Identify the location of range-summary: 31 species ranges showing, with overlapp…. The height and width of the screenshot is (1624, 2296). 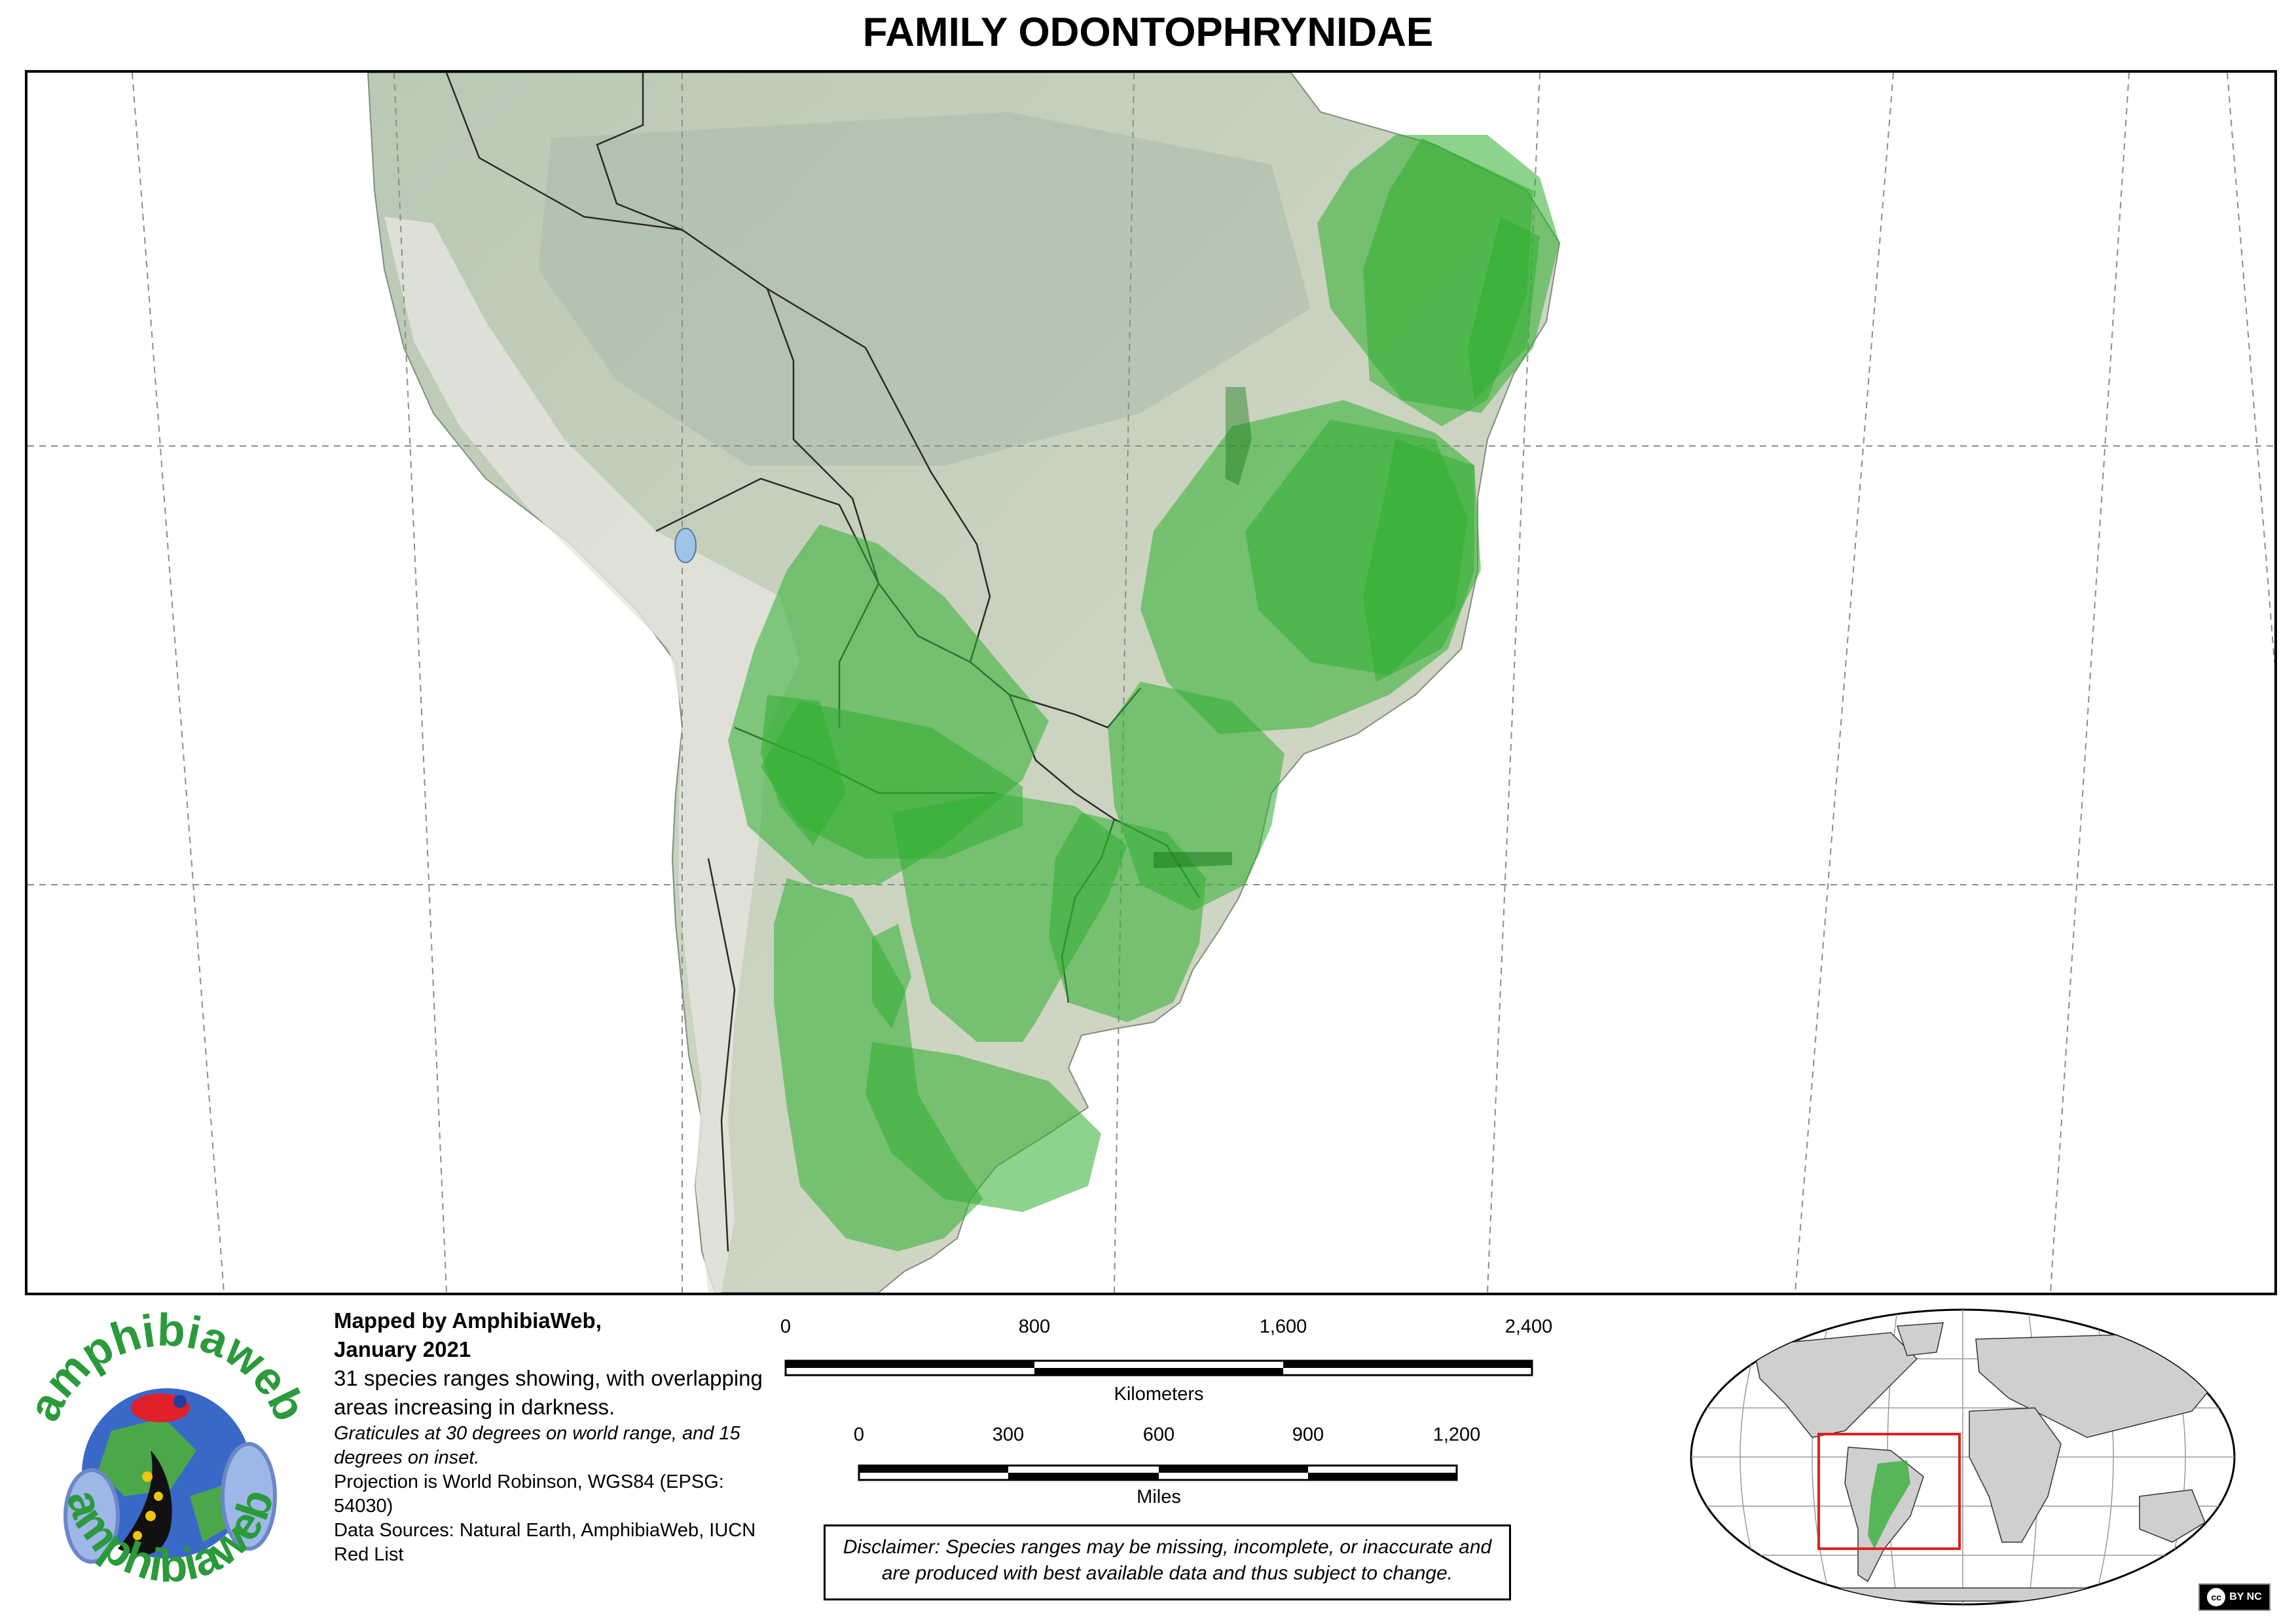
(548, 1392).